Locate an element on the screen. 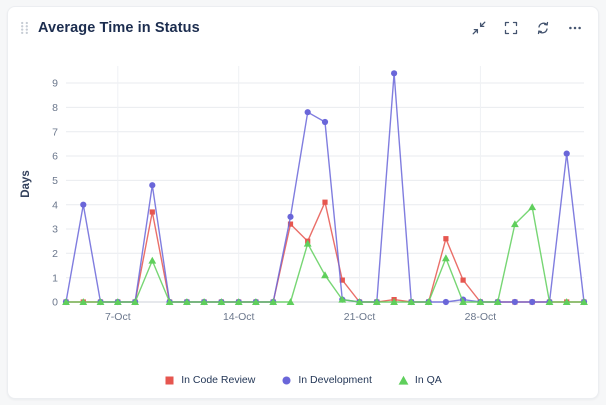  y-tick-label: 3 is located at coordinates (55, 230).